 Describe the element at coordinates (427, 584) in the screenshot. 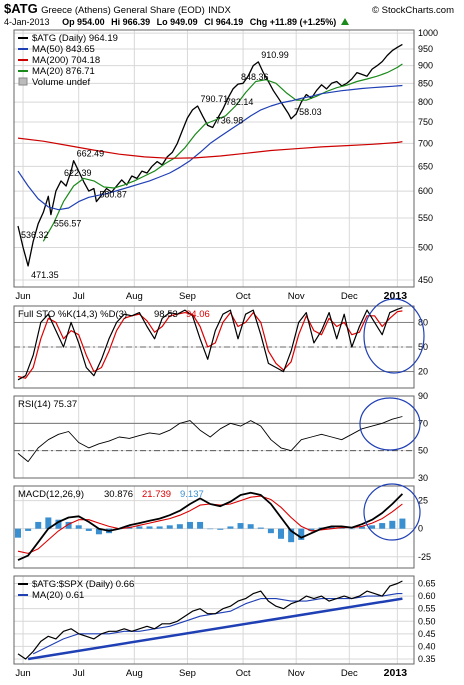

I see `ratio-ytick-label: 0.65` at that location.